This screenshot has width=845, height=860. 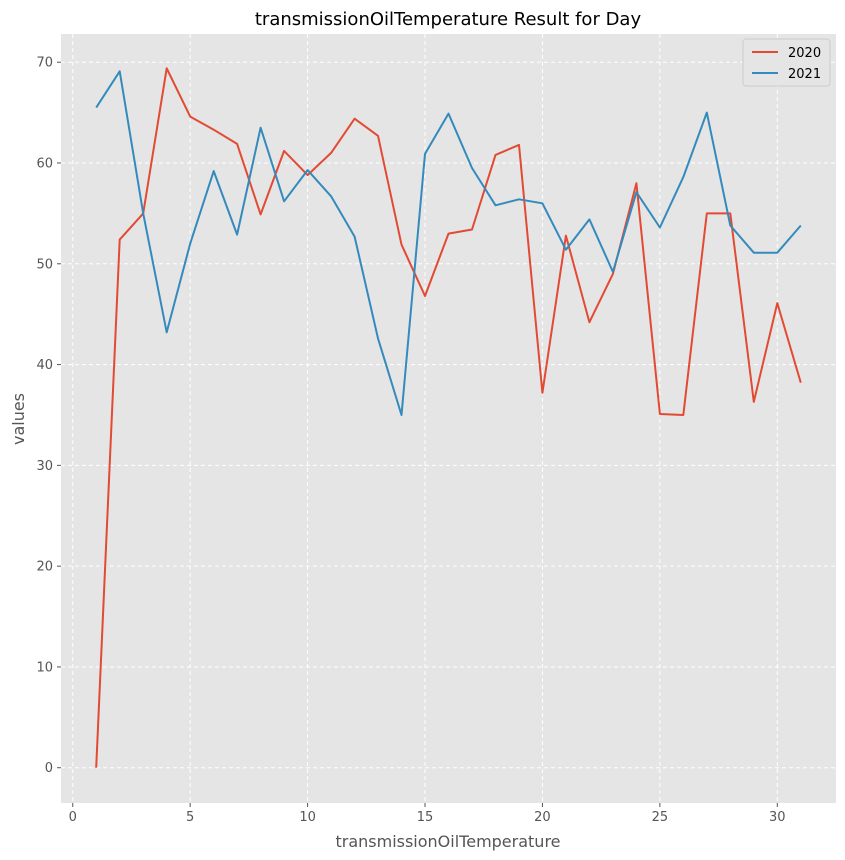 I want to click on legend-label-2021: 2021, so click(x=804, y=74).